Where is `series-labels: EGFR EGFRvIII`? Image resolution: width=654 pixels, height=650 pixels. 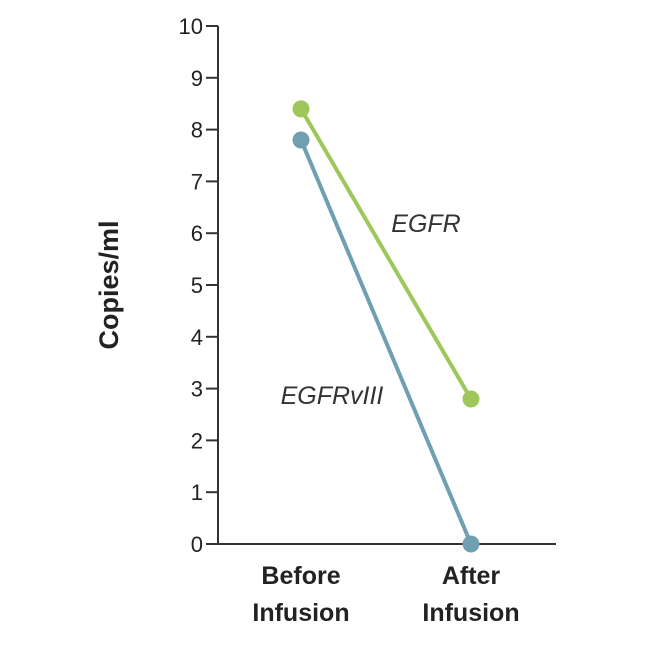 series-labels: EGFR EGFRvIII is located at coordinates (371, 310).